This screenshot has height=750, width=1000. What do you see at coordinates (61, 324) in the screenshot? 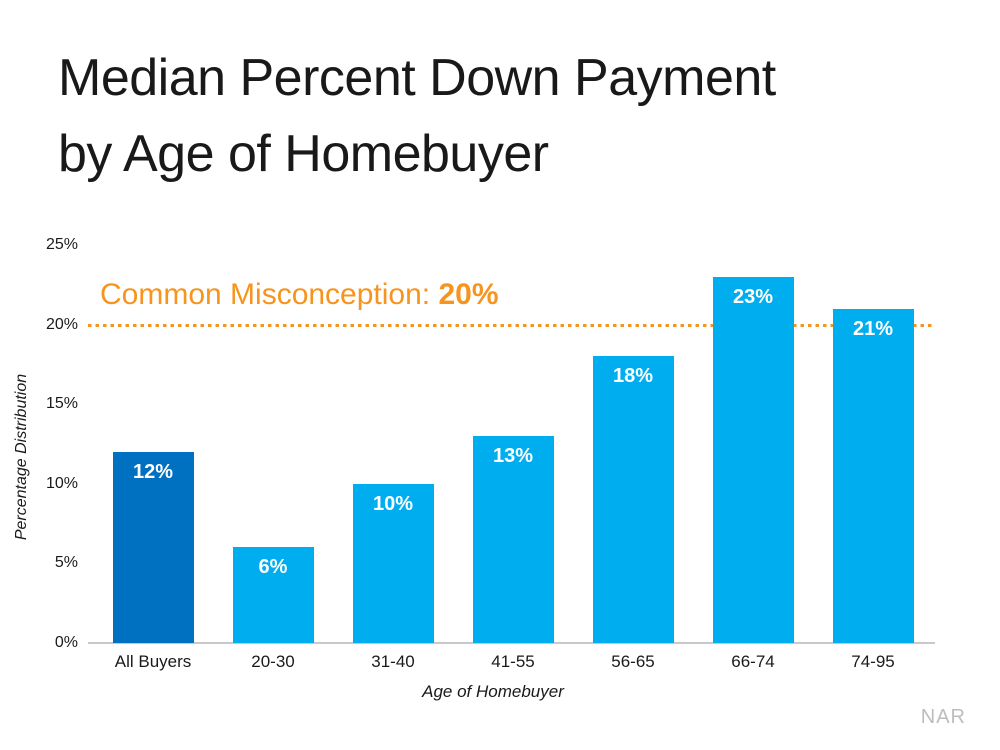
I see `y-tick-label: 20%` at bounding box center [61, 324].